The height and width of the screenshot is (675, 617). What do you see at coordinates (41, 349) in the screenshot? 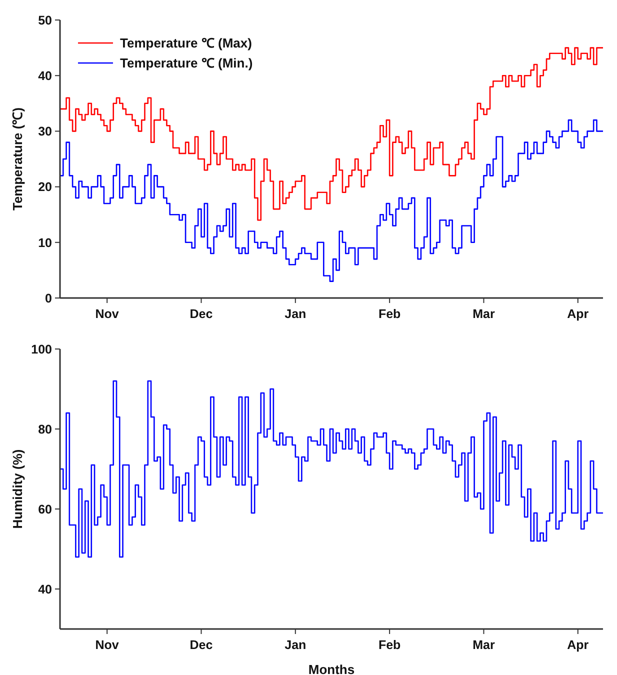
I see `y-tick-label: 100` at bounding box center [41, 349].